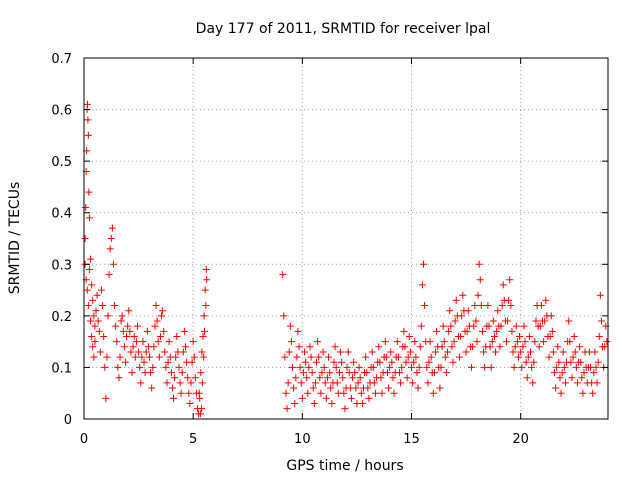 Image resolution: width=640 pixels, height=480 pixels. Describe the element at coordinates (68, 420) in the screenshot. I see `y-tick-label: 0` at that location.